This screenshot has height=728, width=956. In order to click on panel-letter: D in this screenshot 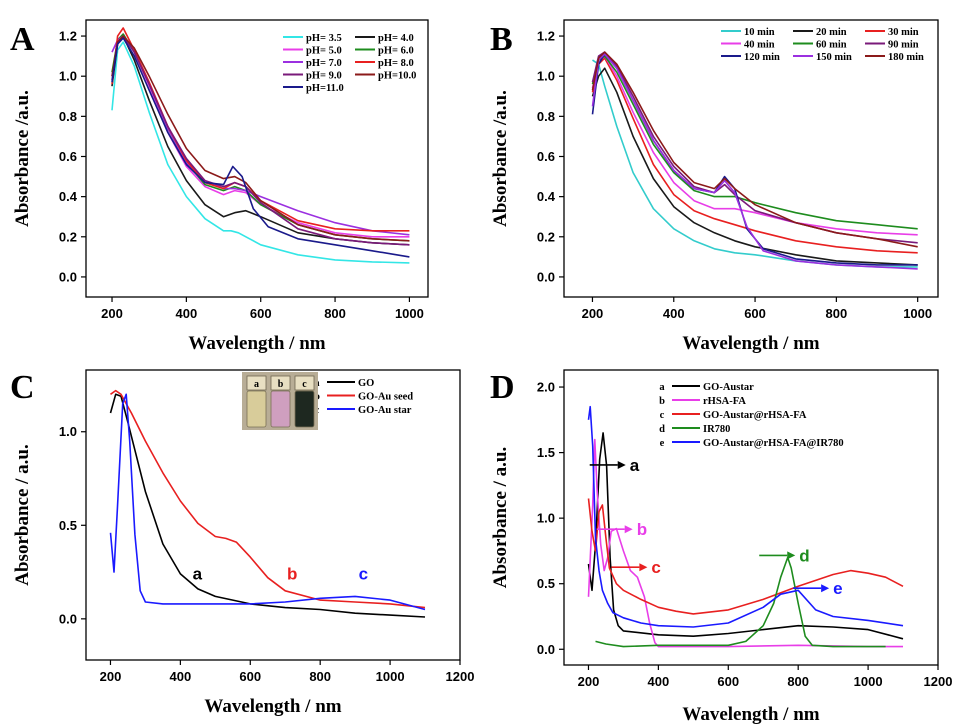, I will do `click(502, 387)`.